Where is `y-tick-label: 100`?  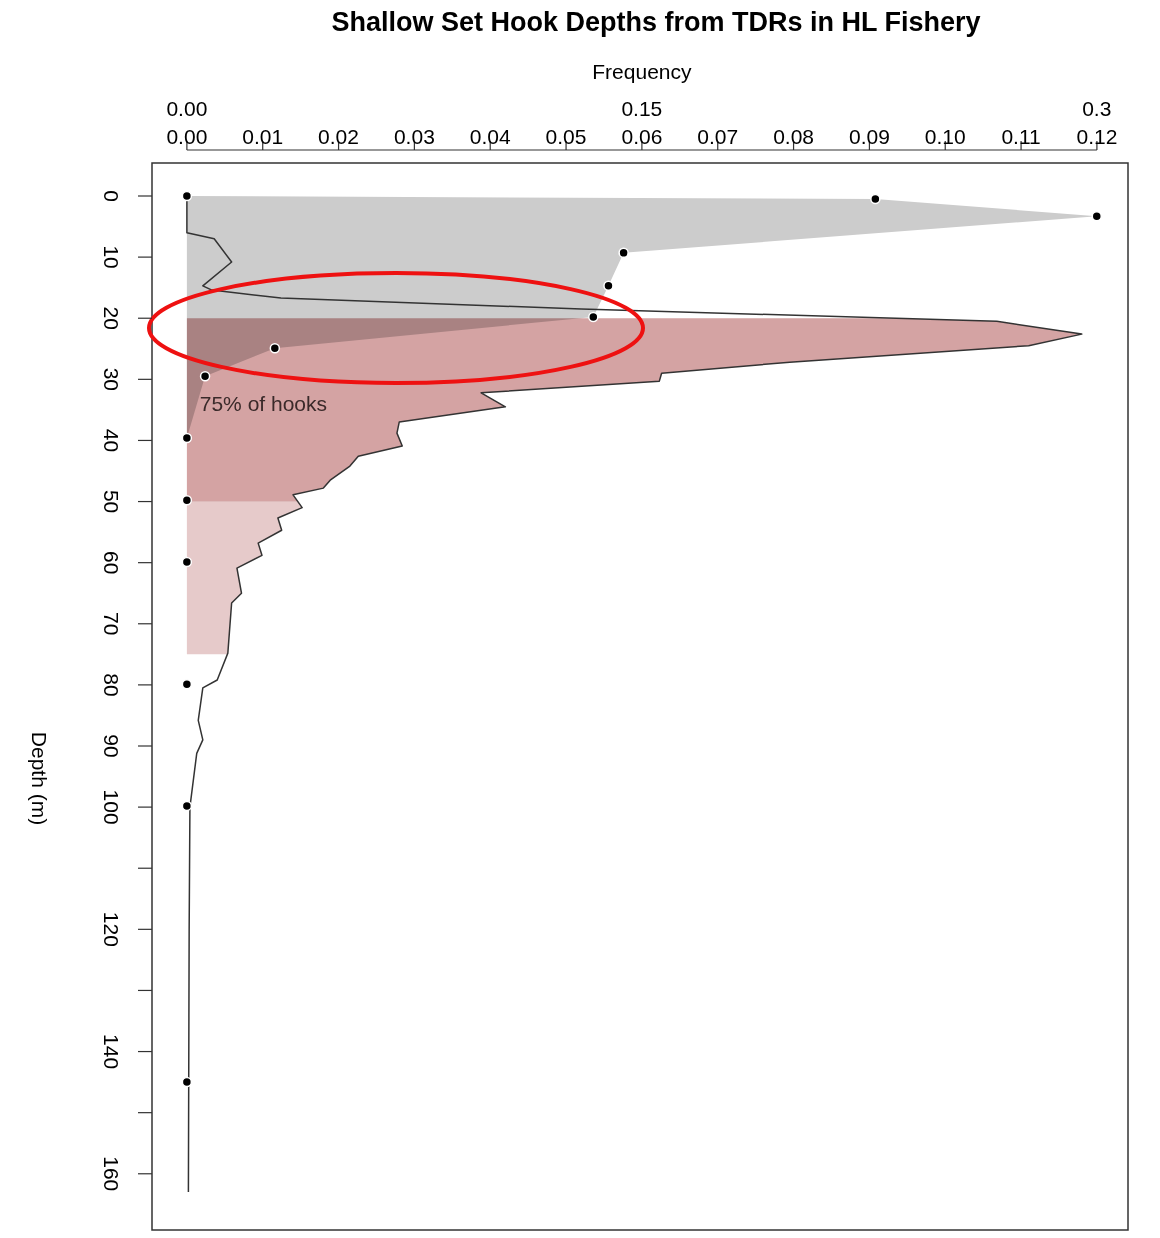
y-tick-label: 100 is located at coordinates (111, 807).